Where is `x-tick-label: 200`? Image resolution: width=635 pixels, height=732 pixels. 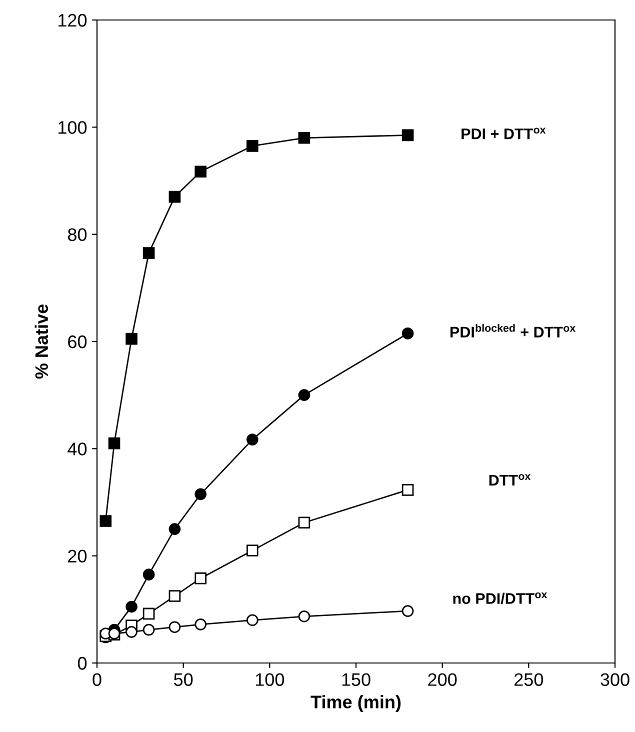
x-tick-label: 200 is located at coordinates (442, 679).